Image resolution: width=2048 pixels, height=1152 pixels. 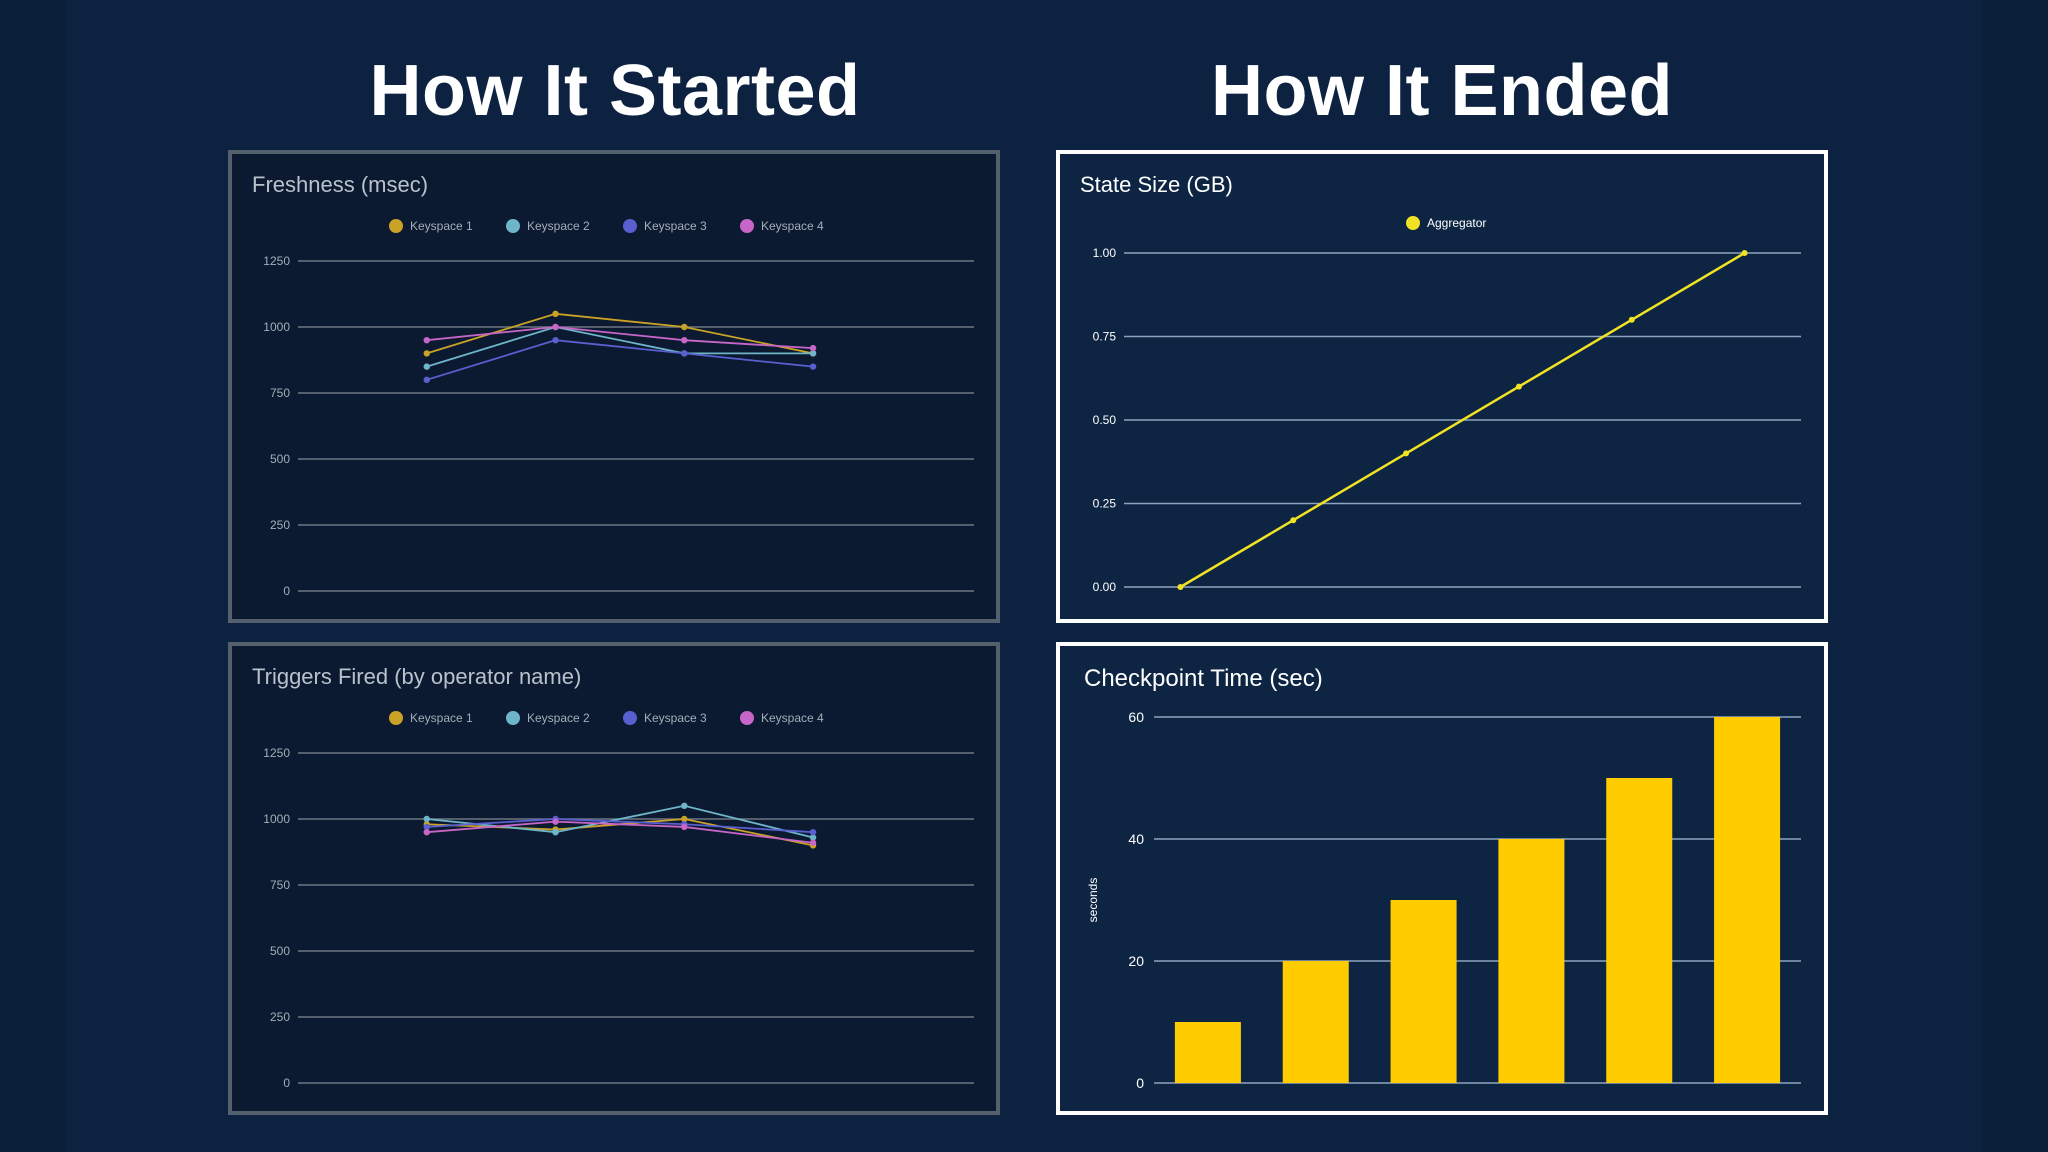 What do you see at coordinates (615, 91) in the screenshot?
I see `heading-how-it-started: How It Started` at bounding box center [615, 91].